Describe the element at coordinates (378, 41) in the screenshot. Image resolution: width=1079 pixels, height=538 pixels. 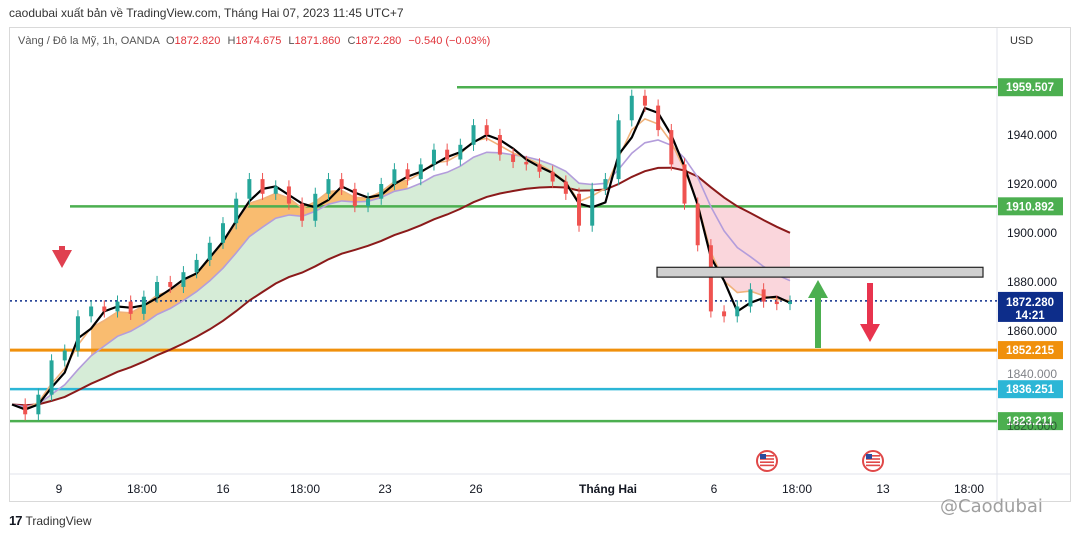
I see `close-value: 1872.280` at that location.